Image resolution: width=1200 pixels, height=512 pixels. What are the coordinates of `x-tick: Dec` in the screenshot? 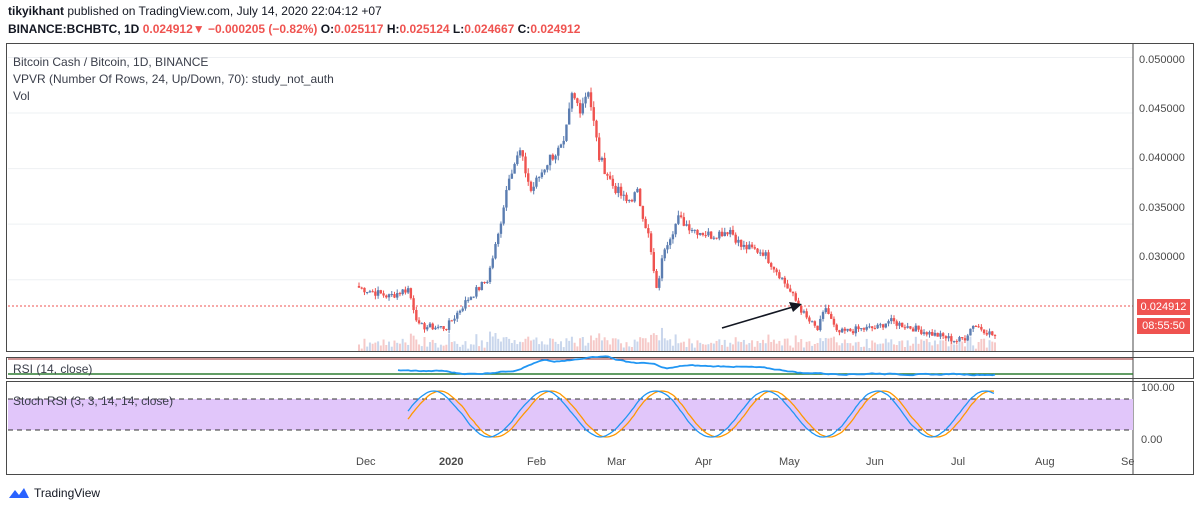 It's located at (366, 462).